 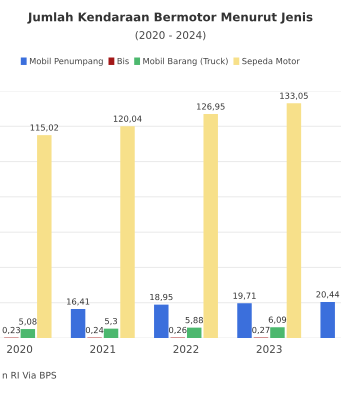 What do you see at coordinates (123, 61) in the screenshot?
I see `legend-label: Bis` at bounding box center [123, 61].